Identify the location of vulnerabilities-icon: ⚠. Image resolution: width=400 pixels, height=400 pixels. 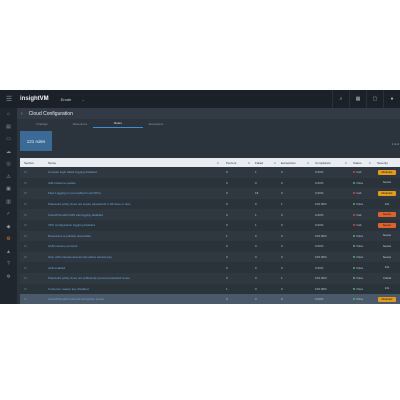
(8, 176).